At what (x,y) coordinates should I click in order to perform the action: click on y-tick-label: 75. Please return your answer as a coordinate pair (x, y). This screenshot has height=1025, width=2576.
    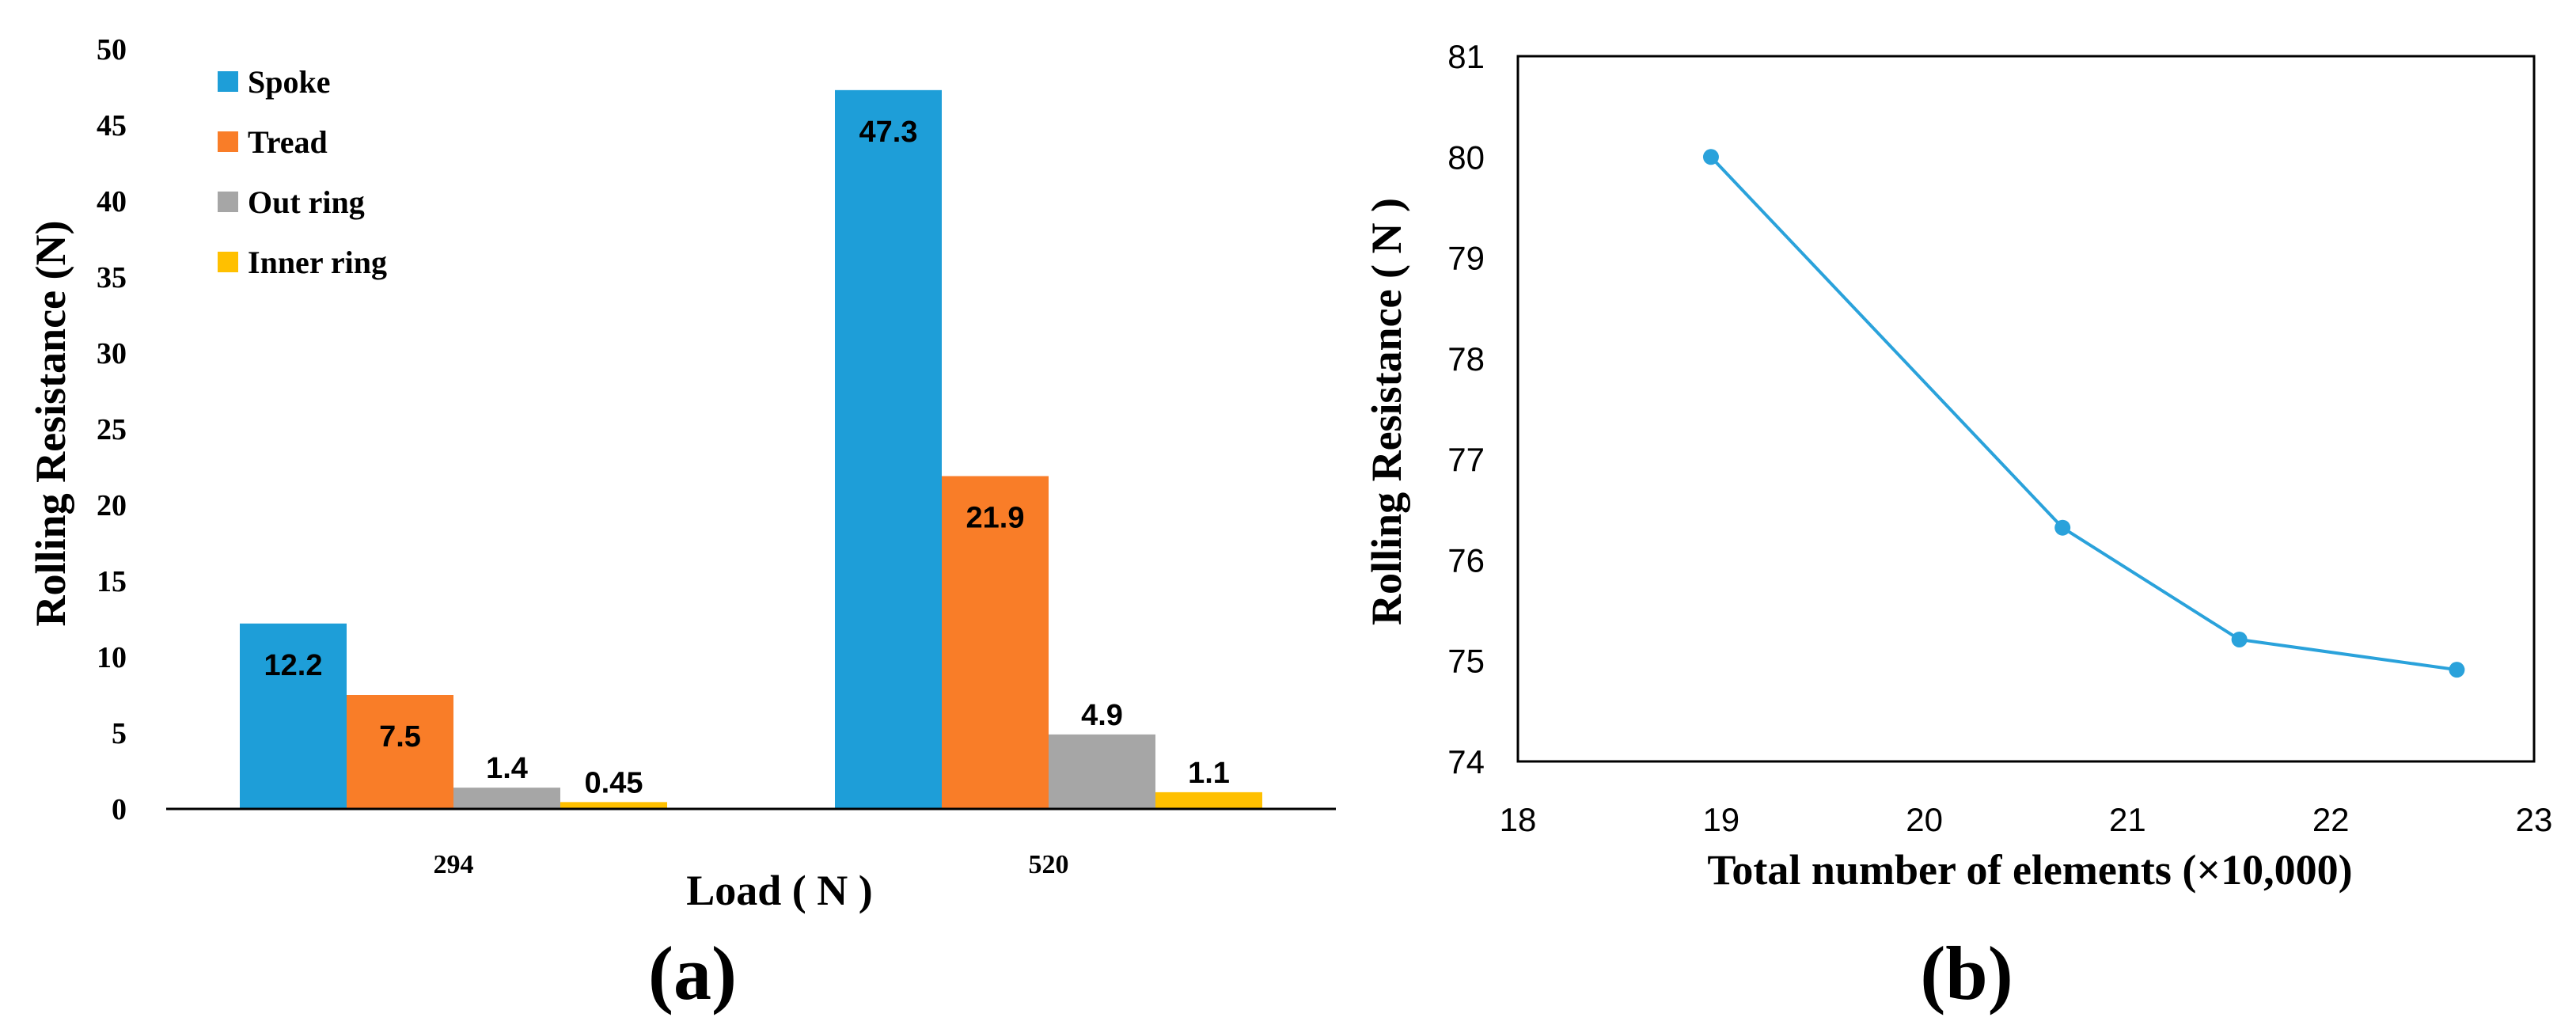
    Looking at the image, I should click on (1466, 661).